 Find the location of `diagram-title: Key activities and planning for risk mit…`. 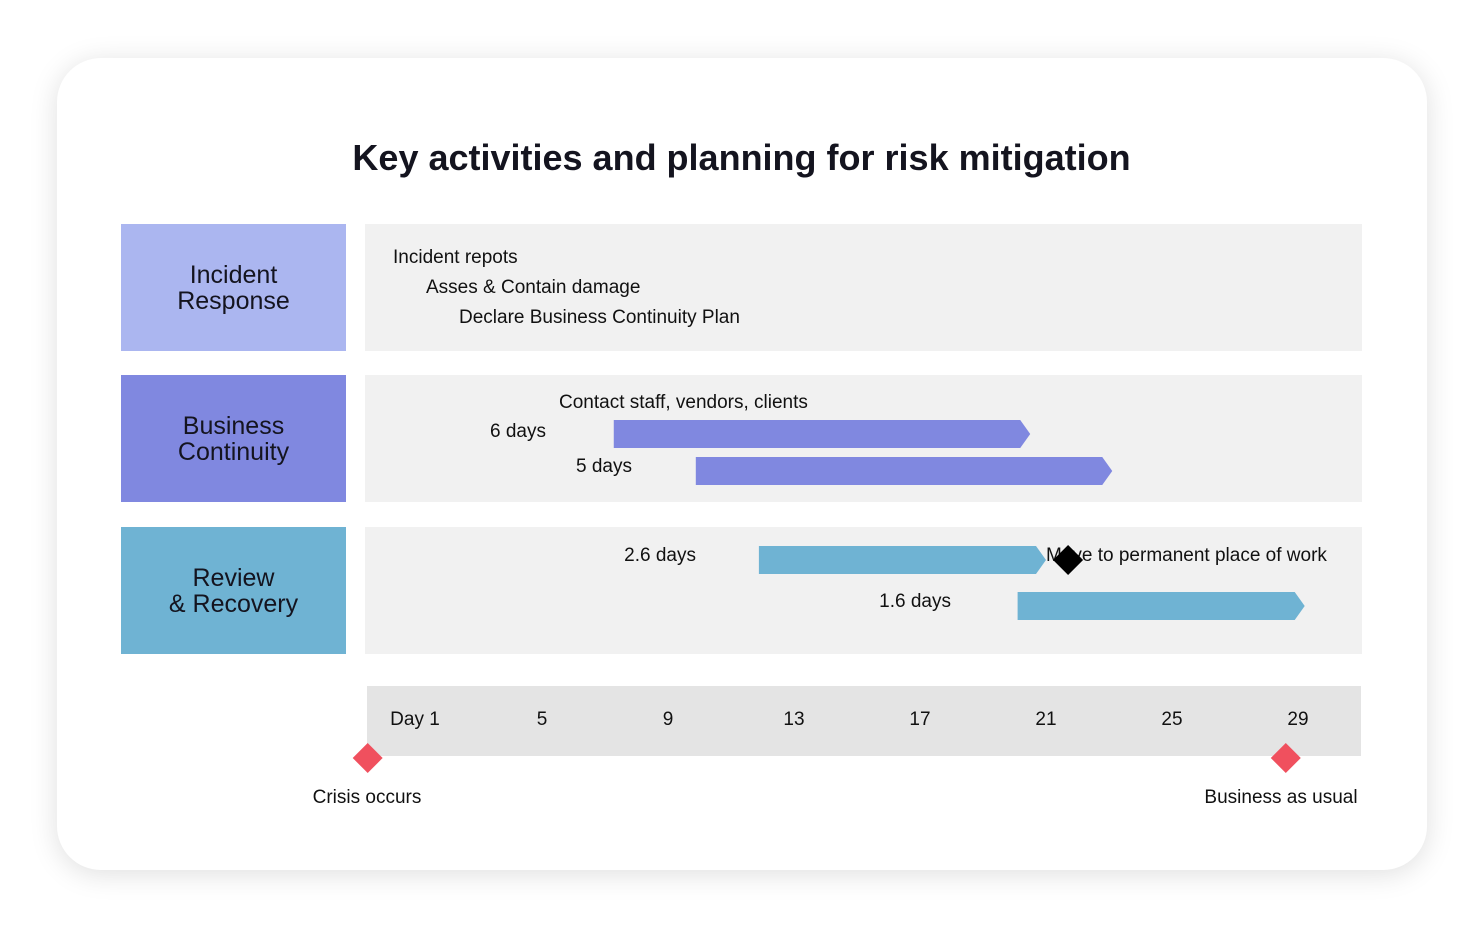

diagram-title: Key activities and planning for risk mit… is located at coordinates (741, 157).